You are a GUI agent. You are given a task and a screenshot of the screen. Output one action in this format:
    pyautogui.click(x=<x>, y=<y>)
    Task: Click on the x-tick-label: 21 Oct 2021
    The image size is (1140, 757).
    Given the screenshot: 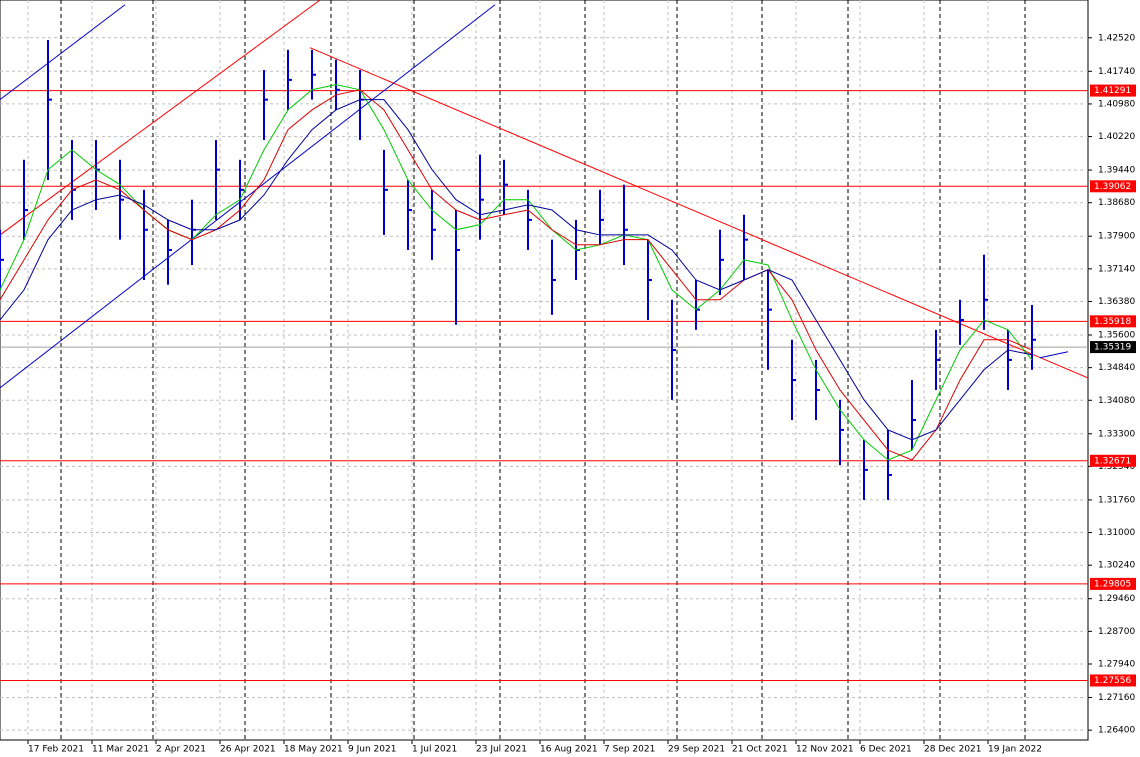 What is the action you would take?
    pyautogui.click(x=760, y=750)
    